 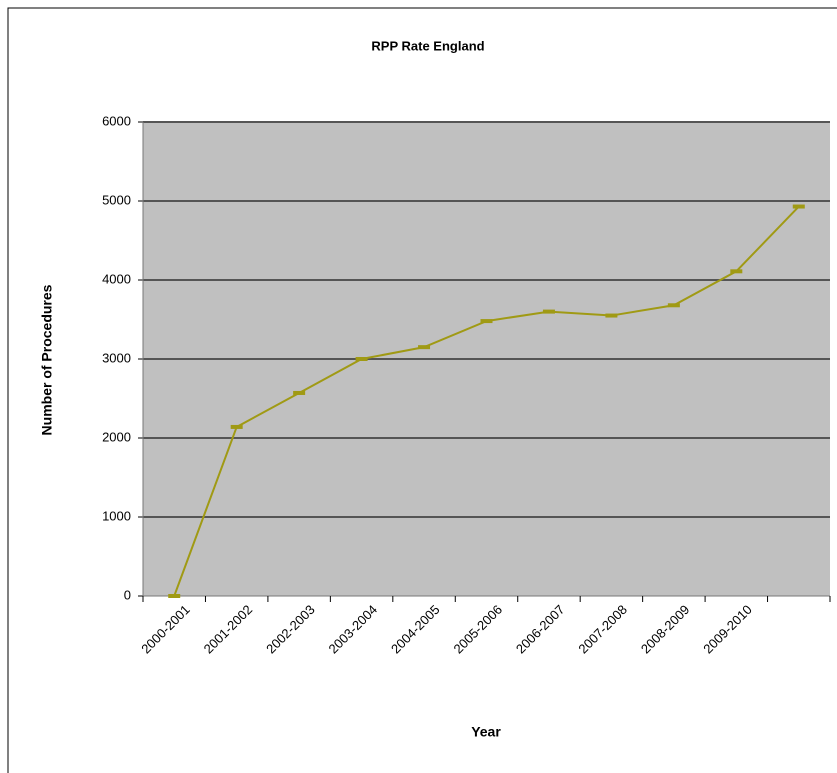 What do you see at coordinates (116, 278) in the screenshot?
I see `y-tick-label: 4000` at bounding box center [116, 278].